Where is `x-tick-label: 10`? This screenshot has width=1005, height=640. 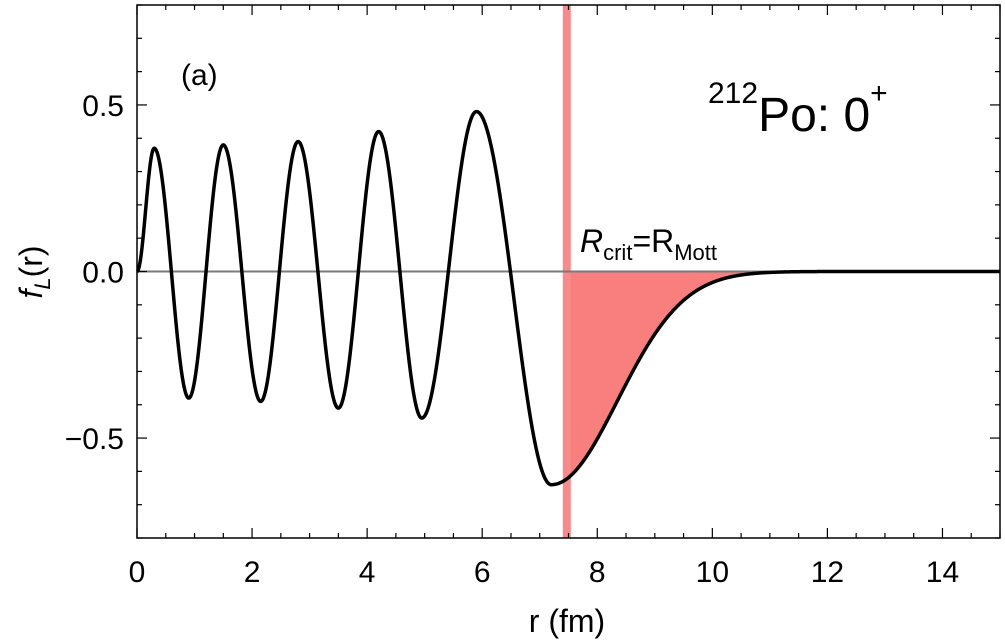
x-tick-label: 10 is located at coordinates (712, 572).